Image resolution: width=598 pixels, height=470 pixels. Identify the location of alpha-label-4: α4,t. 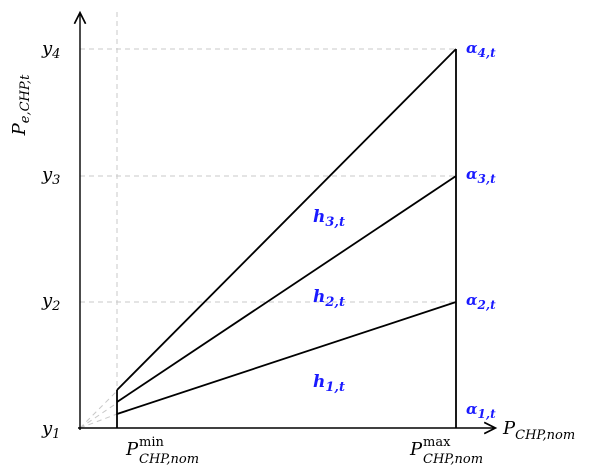
(481, 49).